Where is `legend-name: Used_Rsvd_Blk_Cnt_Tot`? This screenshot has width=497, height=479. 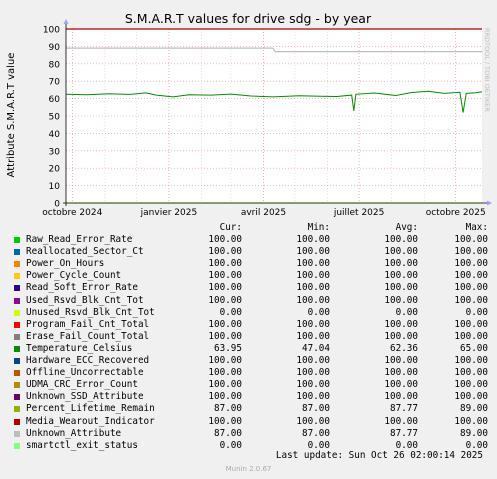 legend-name: Used_Rsvd_Blk_Cnt_Tot is located at coordinates (85, 300).